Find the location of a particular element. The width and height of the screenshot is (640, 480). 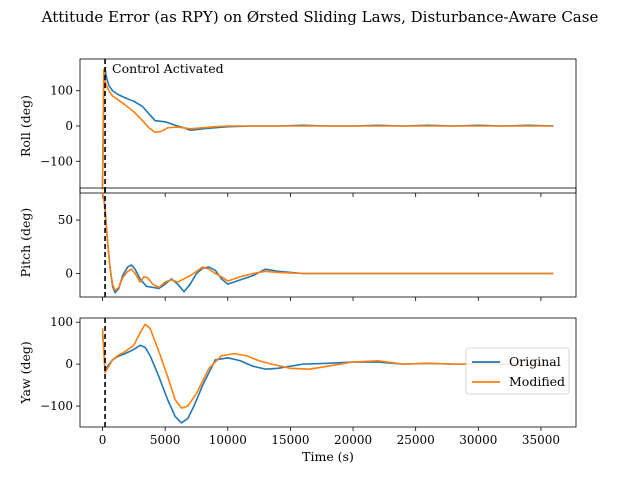

roll-ylabel: Roll (deg) is located at coordinates (25, 126).